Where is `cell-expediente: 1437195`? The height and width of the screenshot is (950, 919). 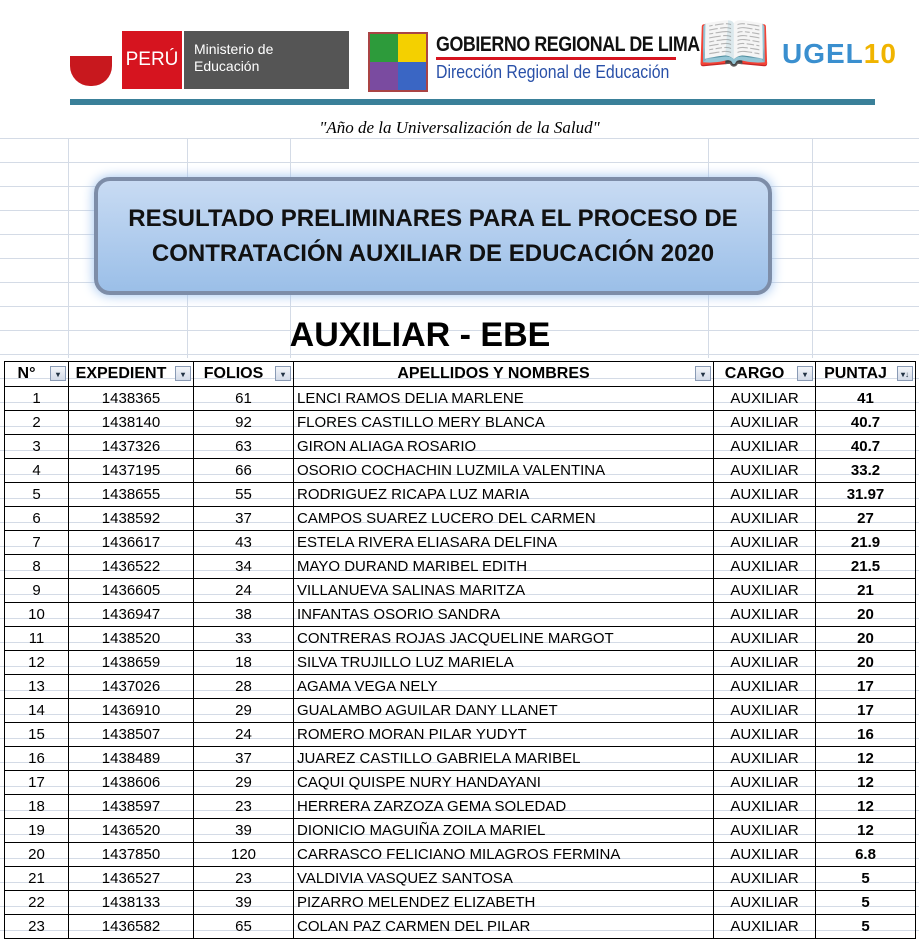 cell-expediente: 1437195 is located at coordinates (131, 470).